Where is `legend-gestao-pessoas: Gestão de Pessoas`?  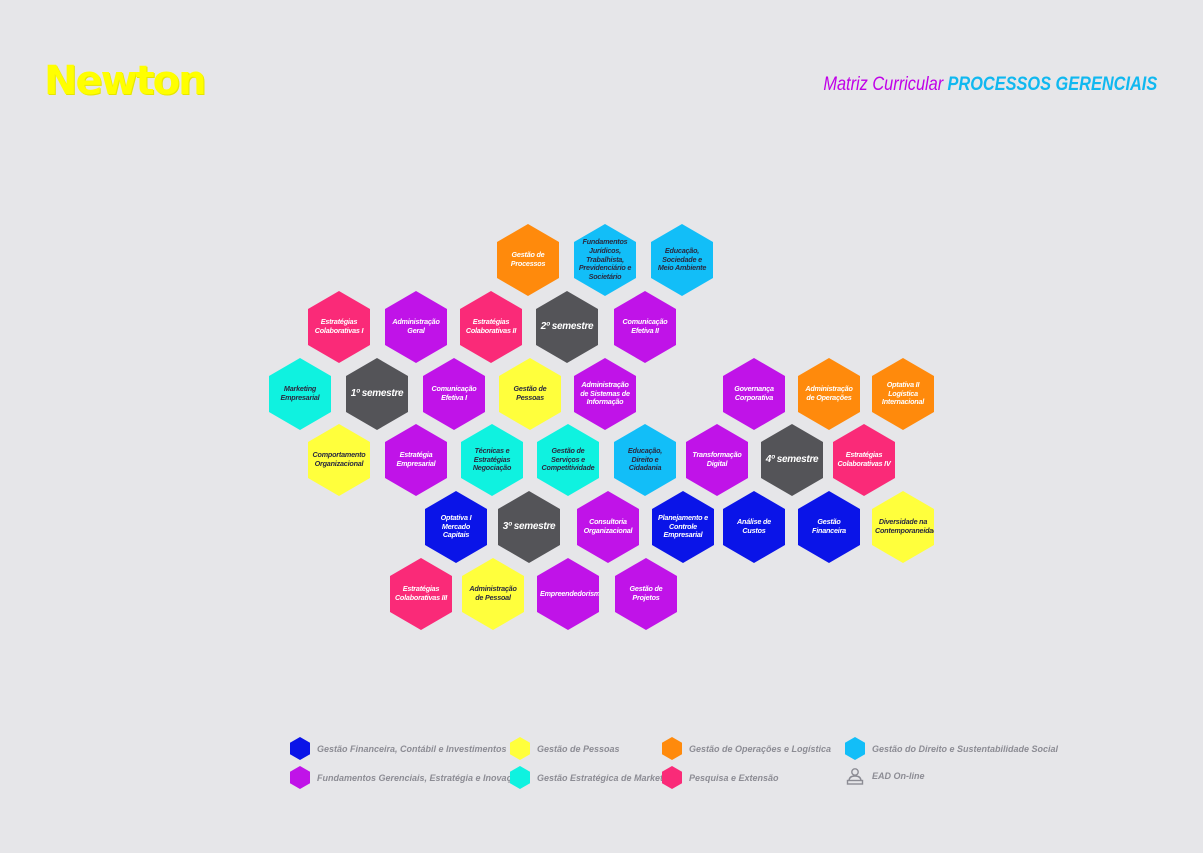
legend-gestao-pessoas: Gestão de Pessoas is located at coordinates (565, 748).